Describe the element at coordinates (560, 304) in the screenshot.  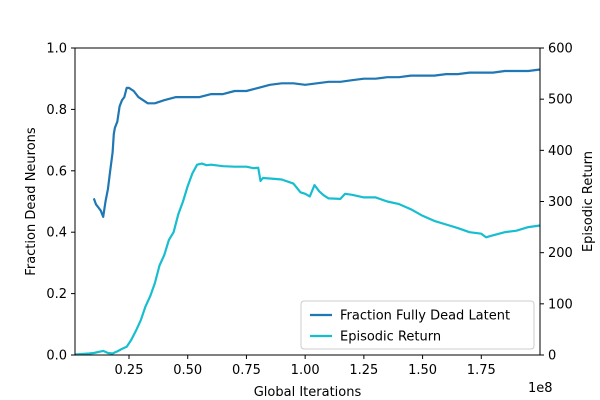
I see `y-right-tick-label: 100` at that location.